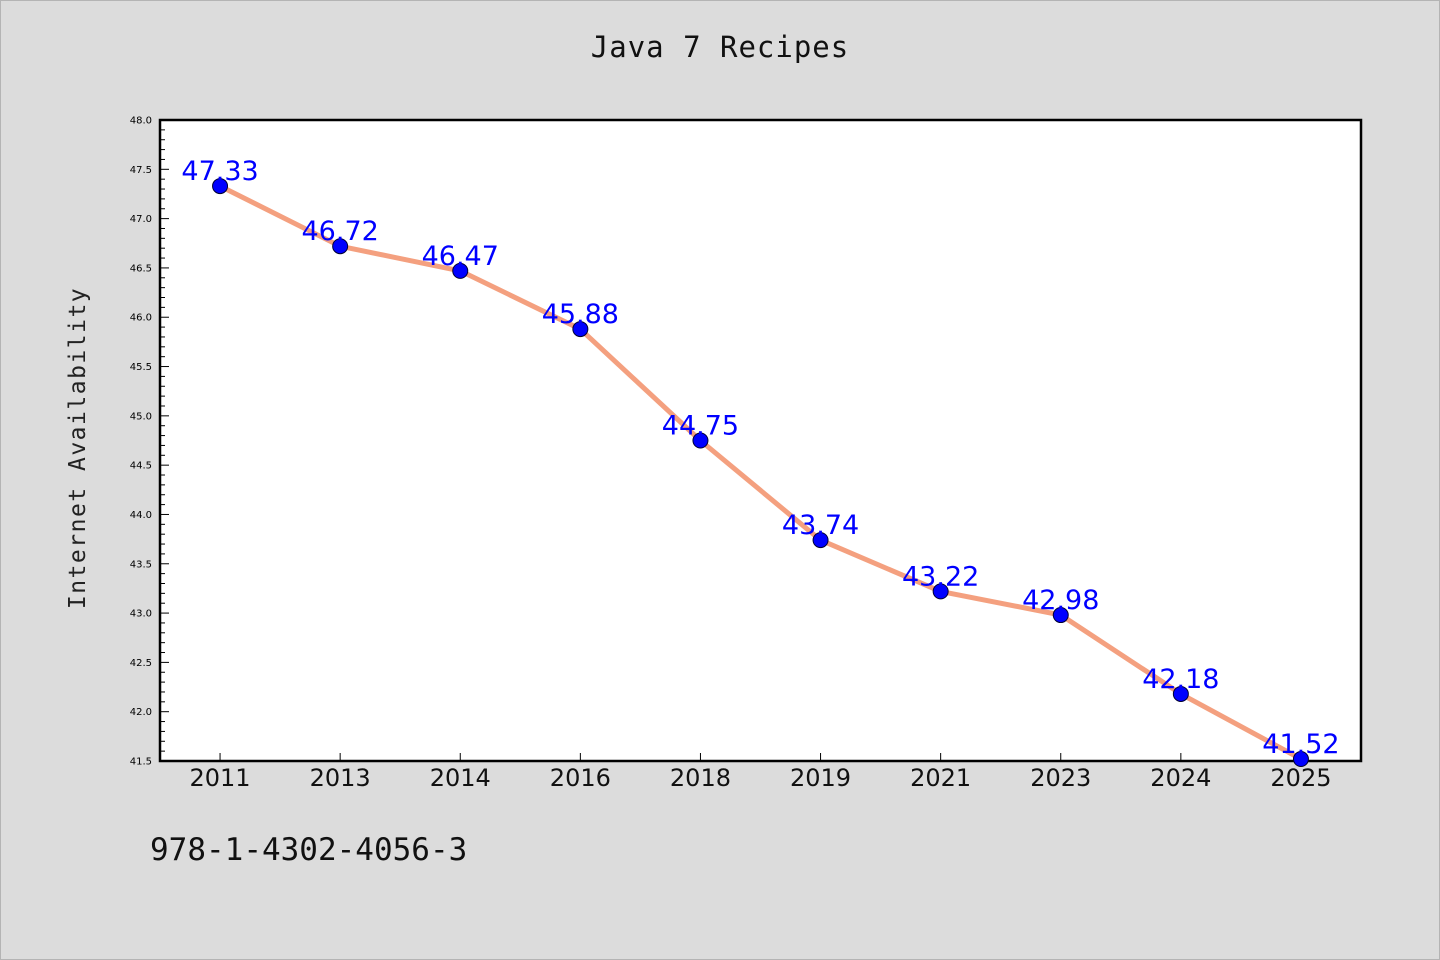  What do you see at coordinates (820, 525) in the screenshot?
I see `data-label: 43.74` at bounding box center [820, 525].